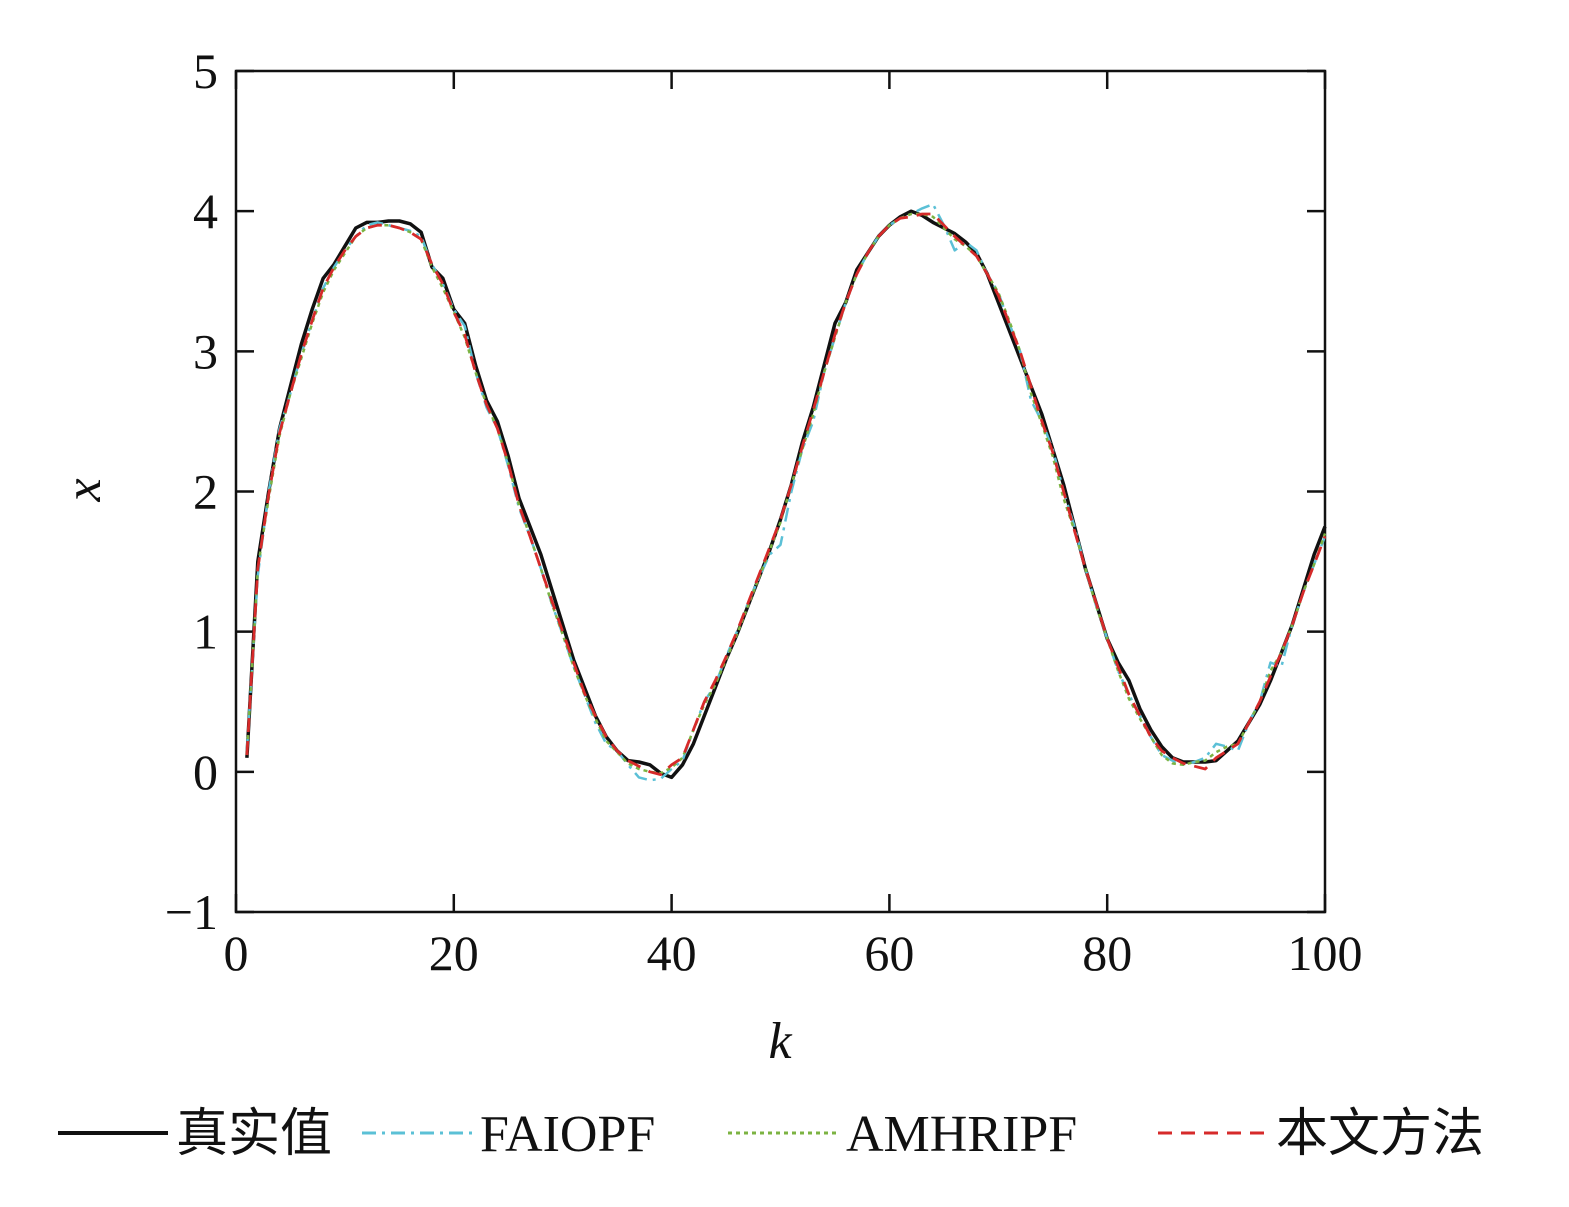 This screenshot has width=1569, height=1207. What do you see at coordinates (1325, 953) in the screenshot?
I see `x-tick-label: 100` at bounding box center [1325, 953].